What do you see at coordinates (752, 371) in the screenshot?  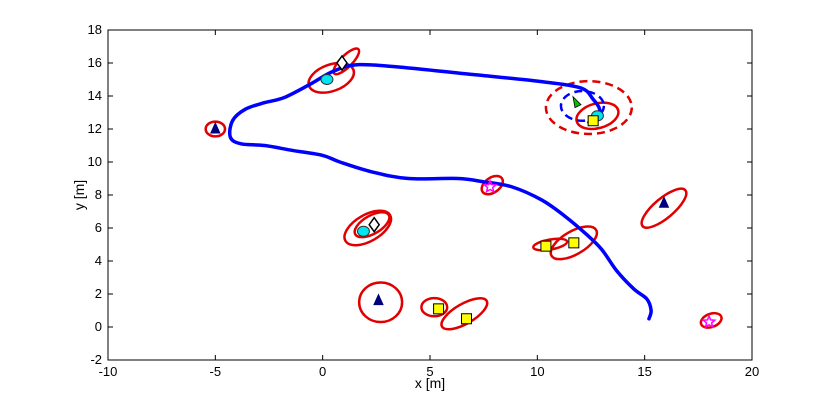 I see `x-tick-label: 20` at bounding box center [752, 371].